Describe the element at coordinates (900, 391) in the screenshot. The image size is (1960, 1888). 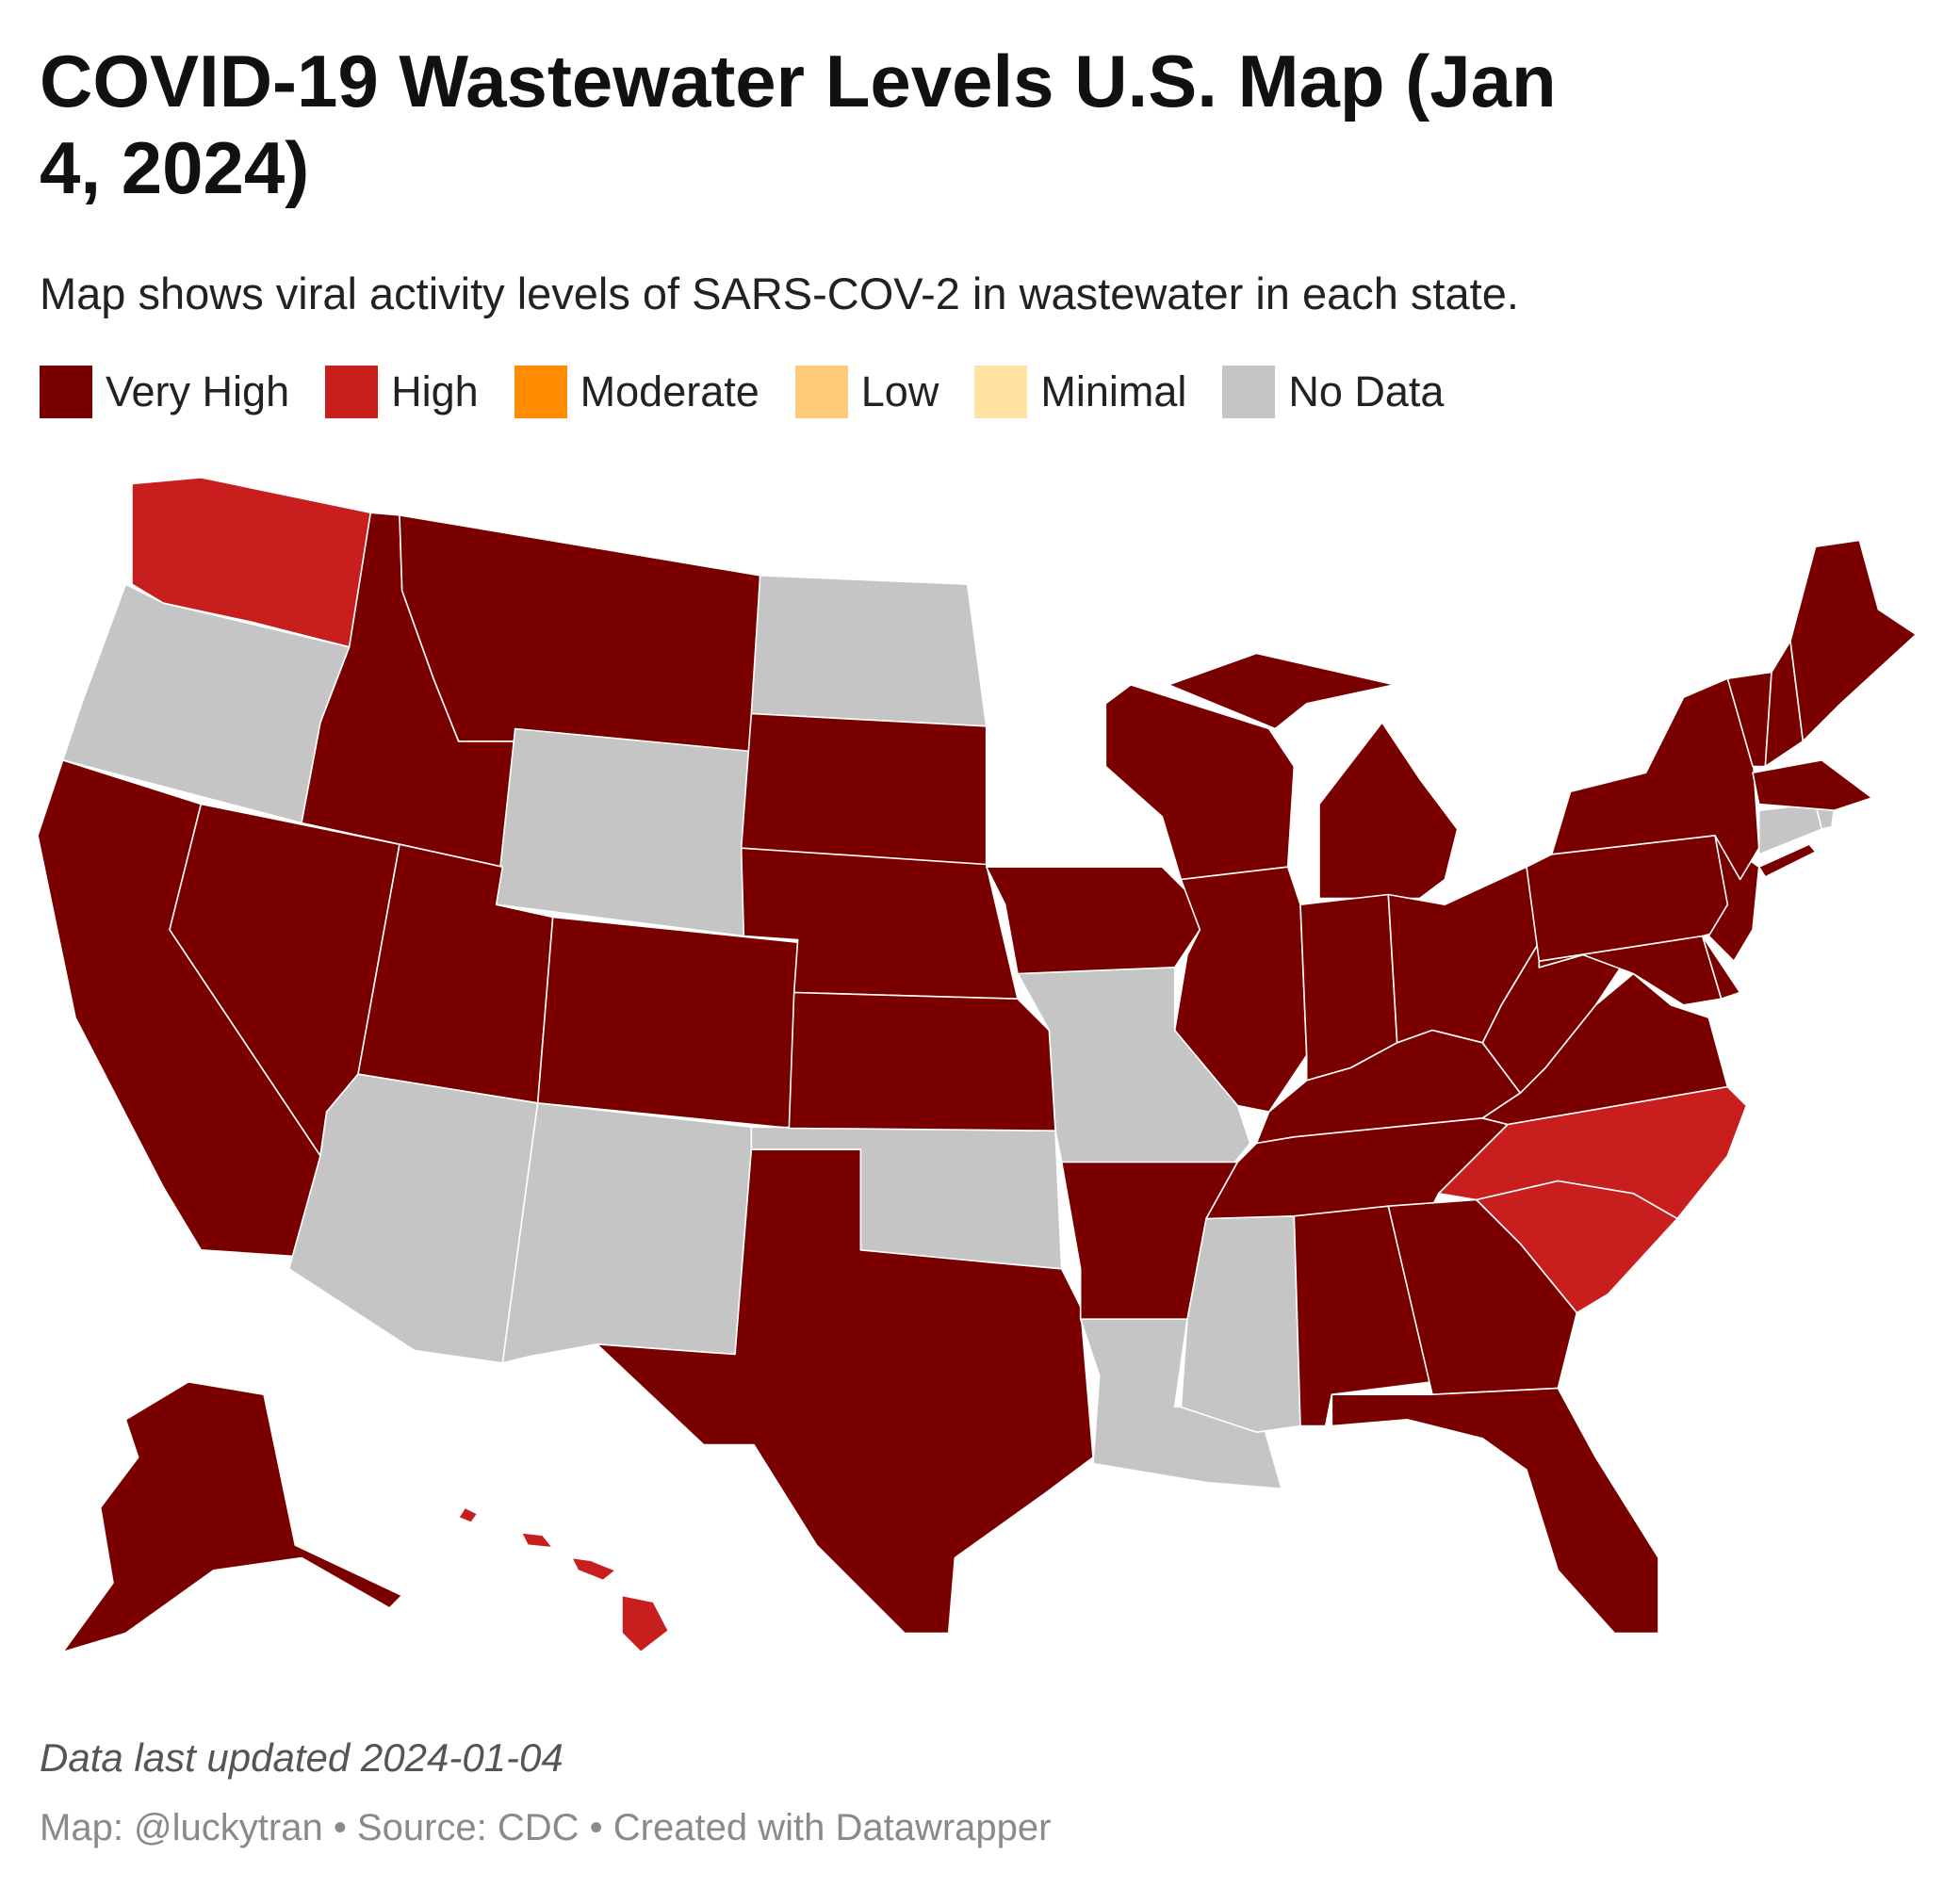
I see `legend-label: Low` at that location.